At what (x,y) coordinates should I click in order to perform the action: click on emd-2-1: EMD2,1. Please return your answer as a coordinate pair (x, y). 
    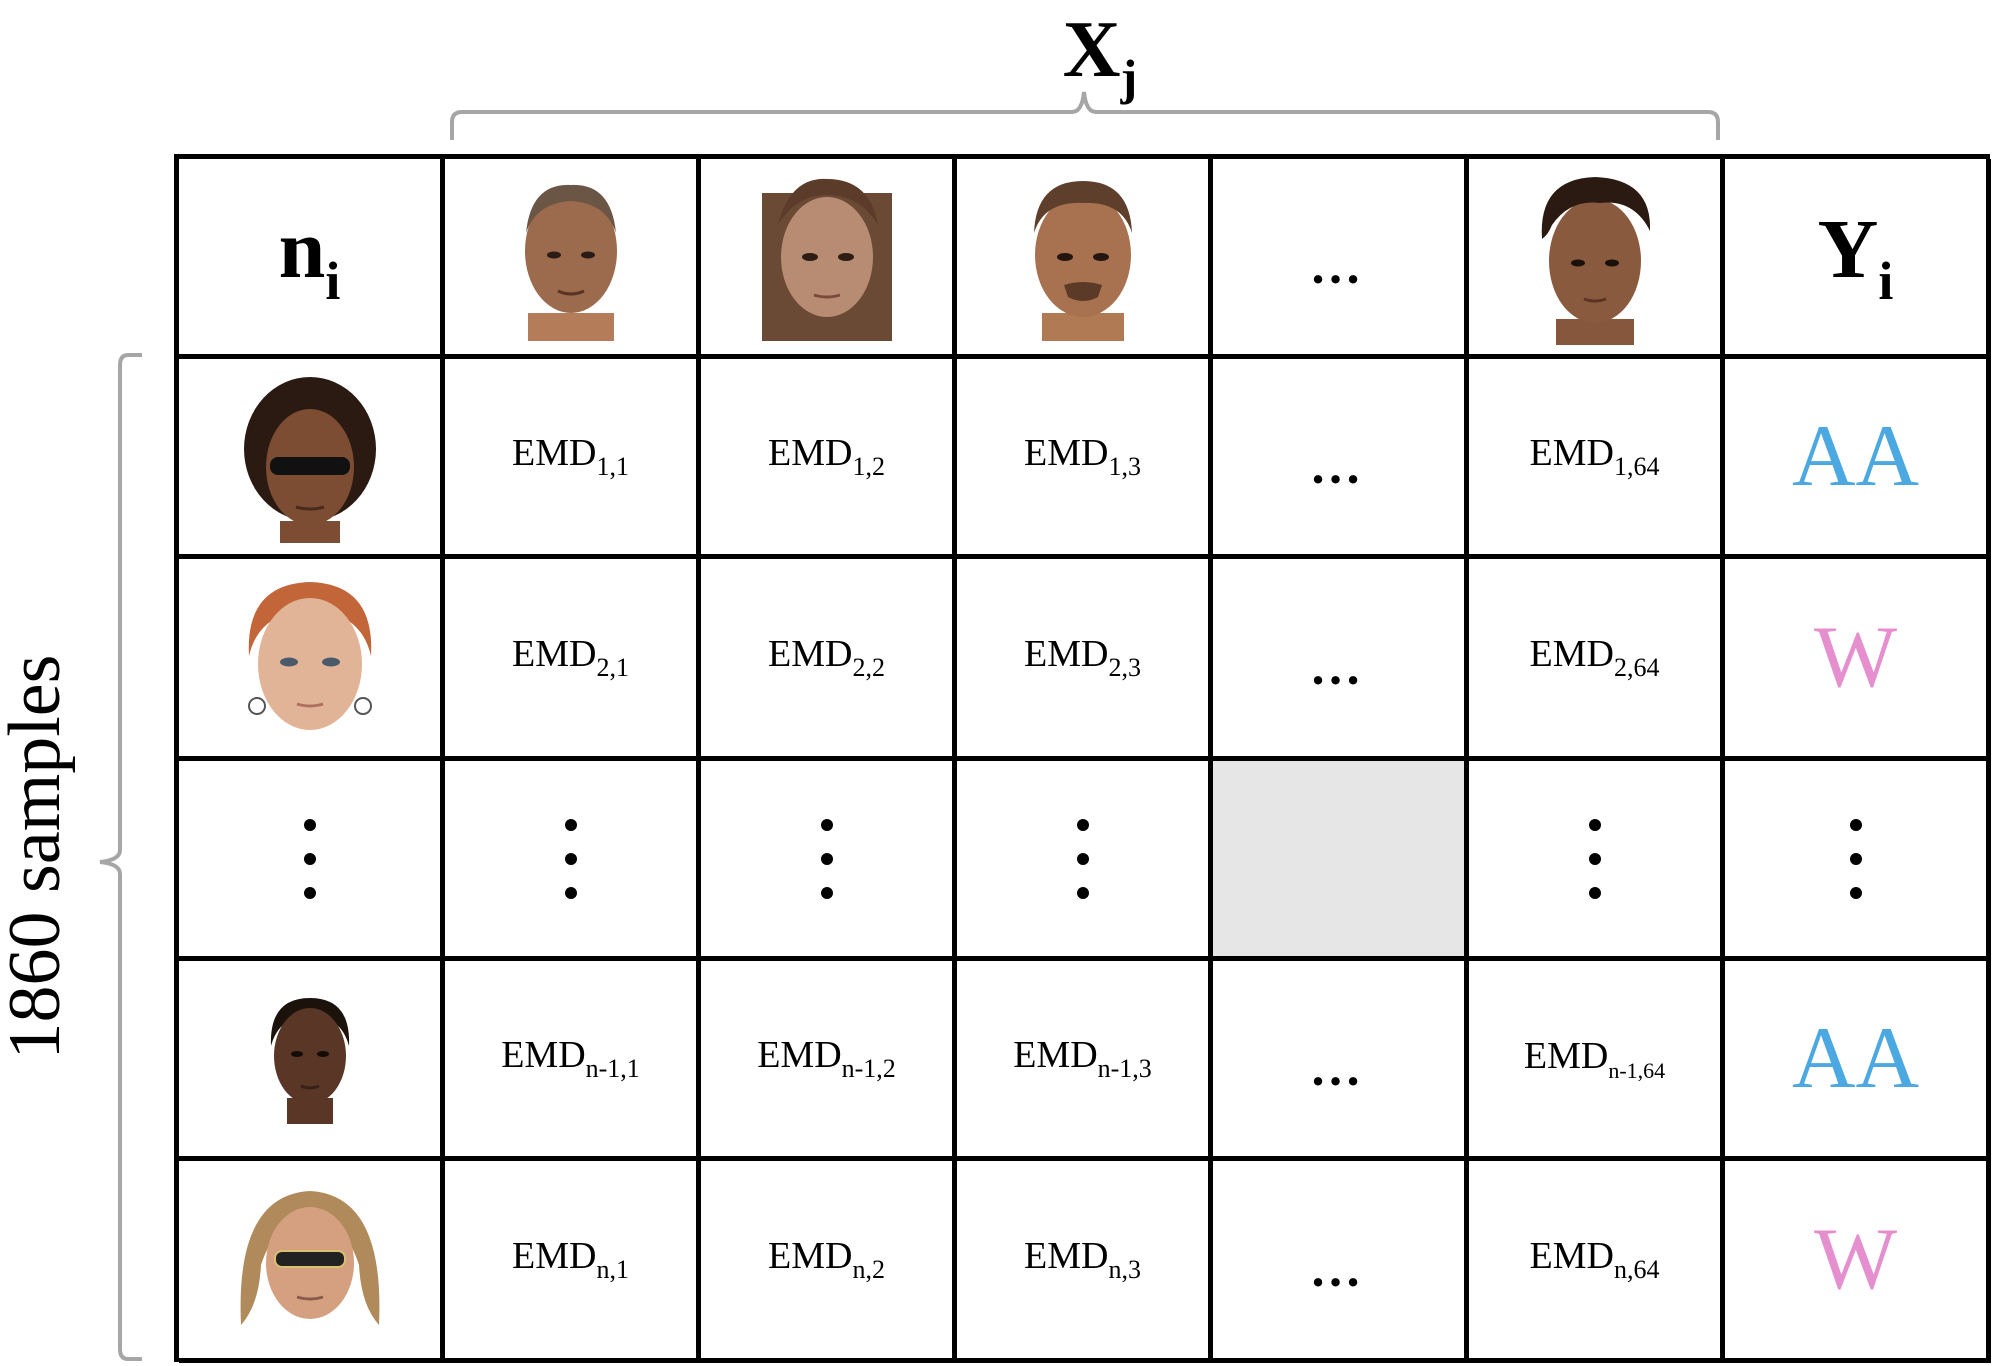
    Looking at the image, I should click on (573, 660).